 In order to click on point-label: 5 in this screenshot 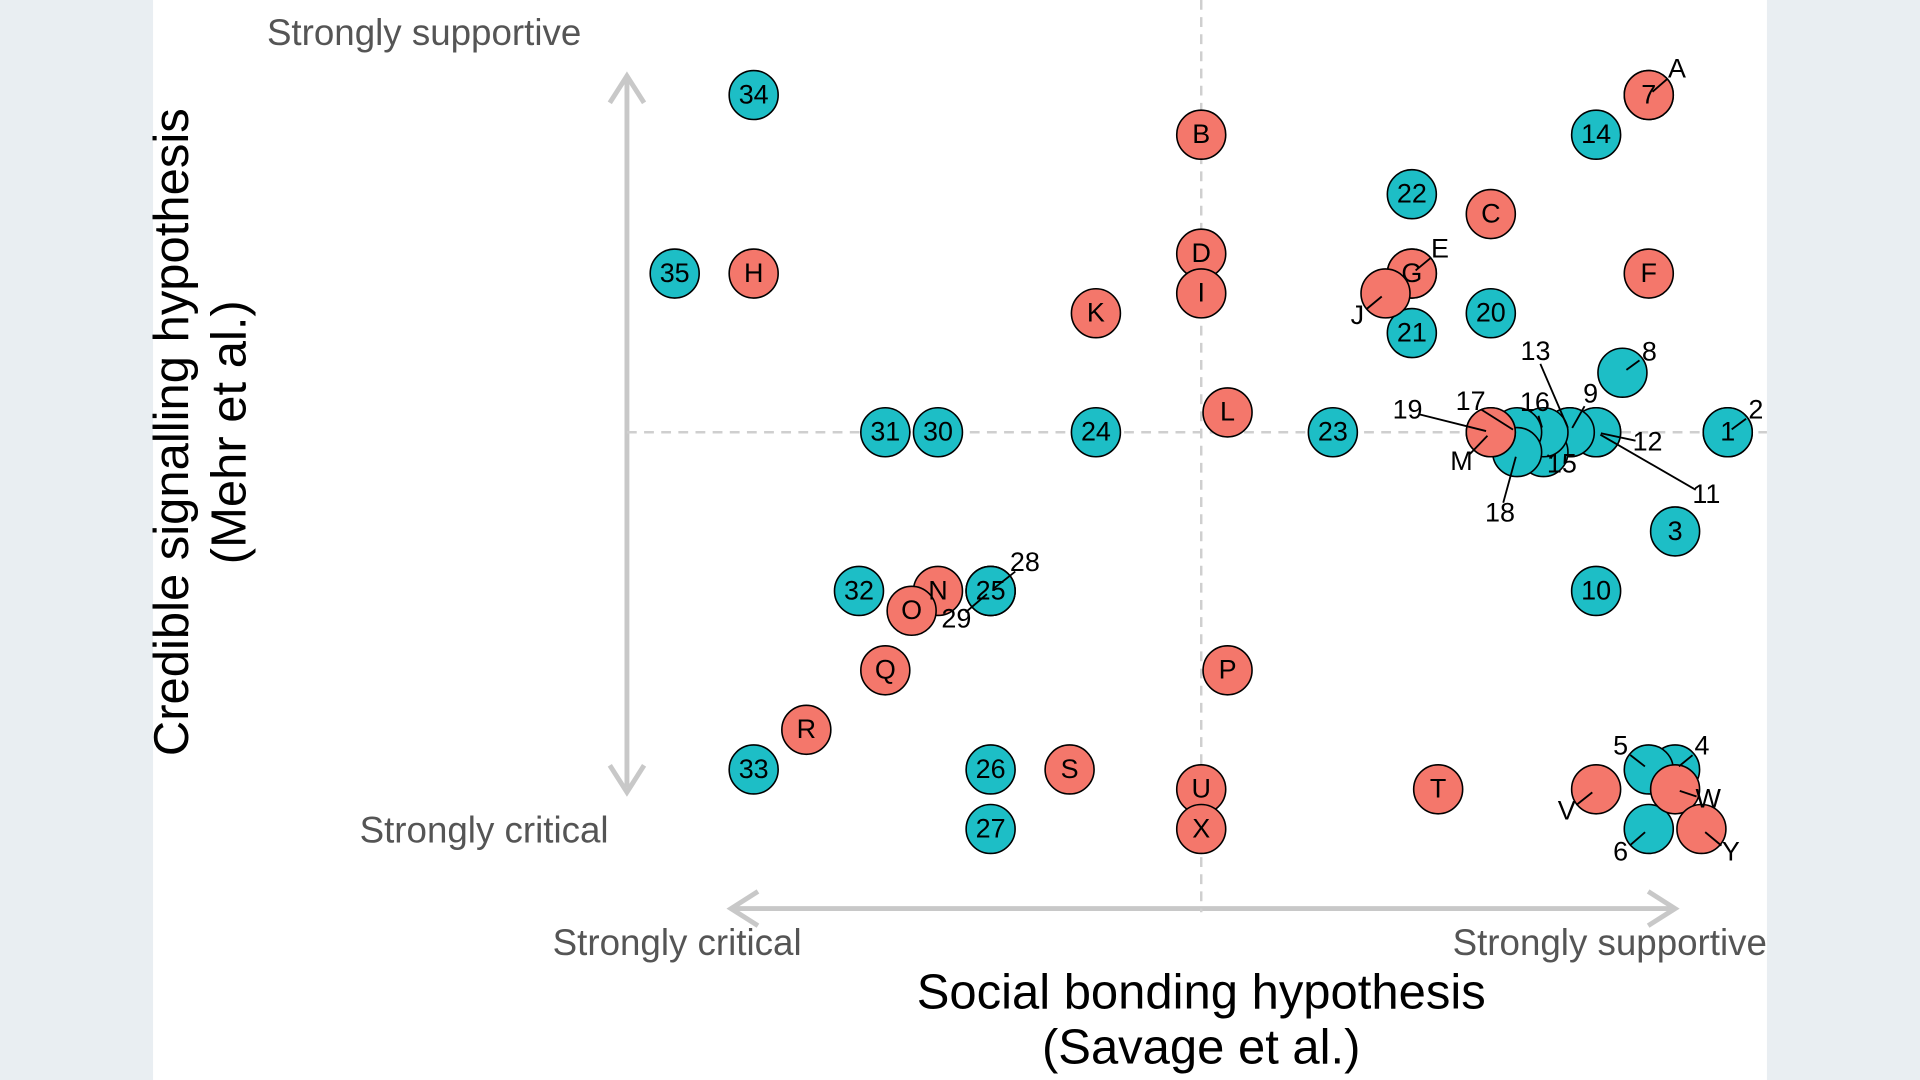, I will do `click(1620, 746)`.